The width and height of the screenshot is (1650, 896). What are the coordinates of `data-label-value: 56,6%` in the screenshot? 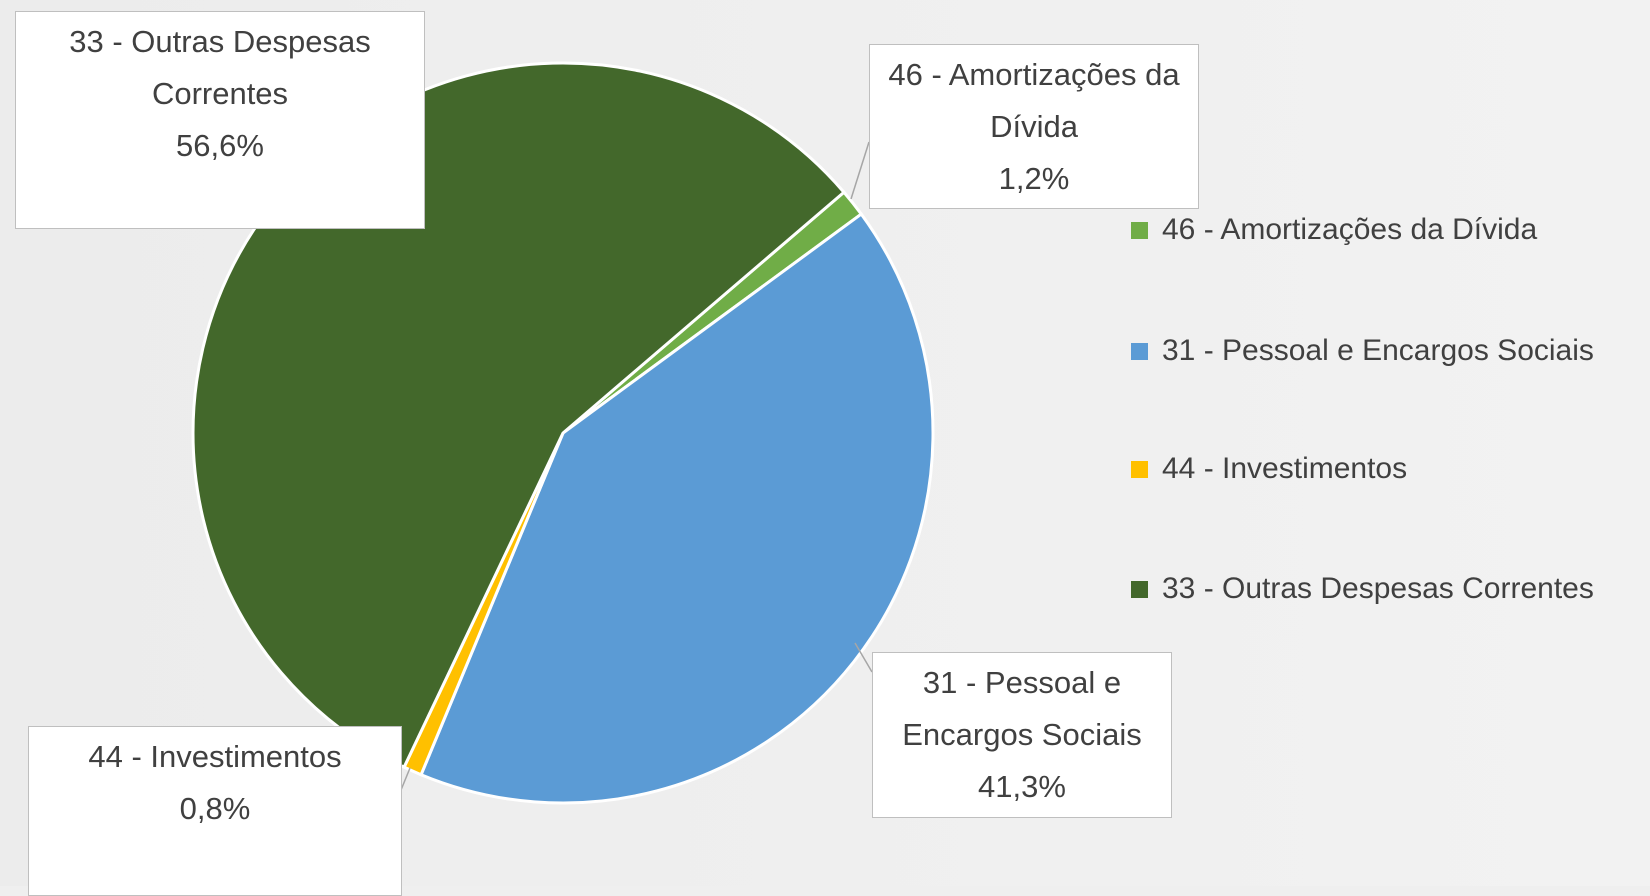 It's located at (220, 145).